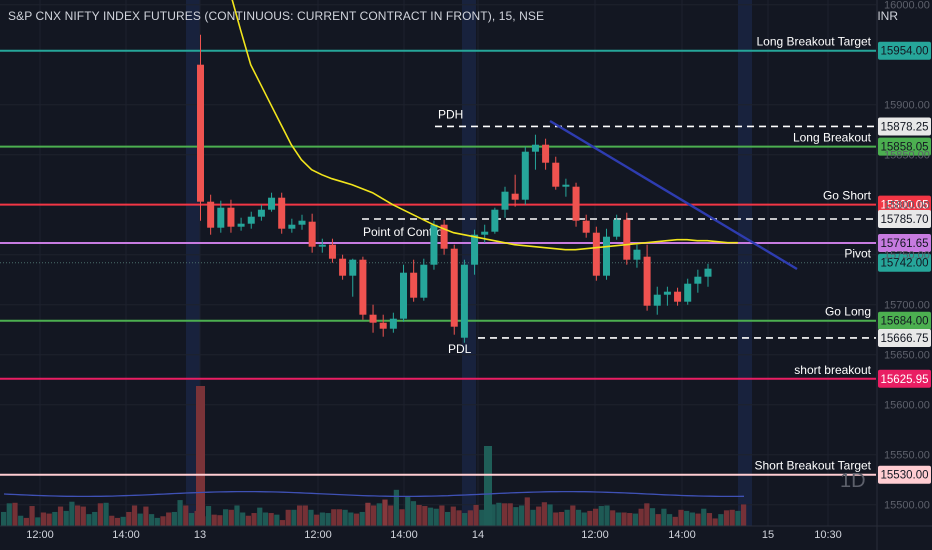 The image size is (932, 550). Describe the element at coordinates (905, 380) in the screenshot. I see `price-tag-label: 15625.95` at that location.